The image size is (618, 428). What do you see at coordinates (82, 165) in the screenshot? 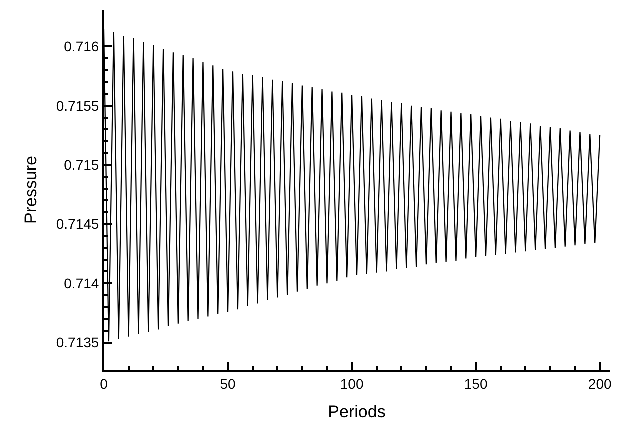
I see `y-tick-label: 0.715` at bounding box center [82, 165].